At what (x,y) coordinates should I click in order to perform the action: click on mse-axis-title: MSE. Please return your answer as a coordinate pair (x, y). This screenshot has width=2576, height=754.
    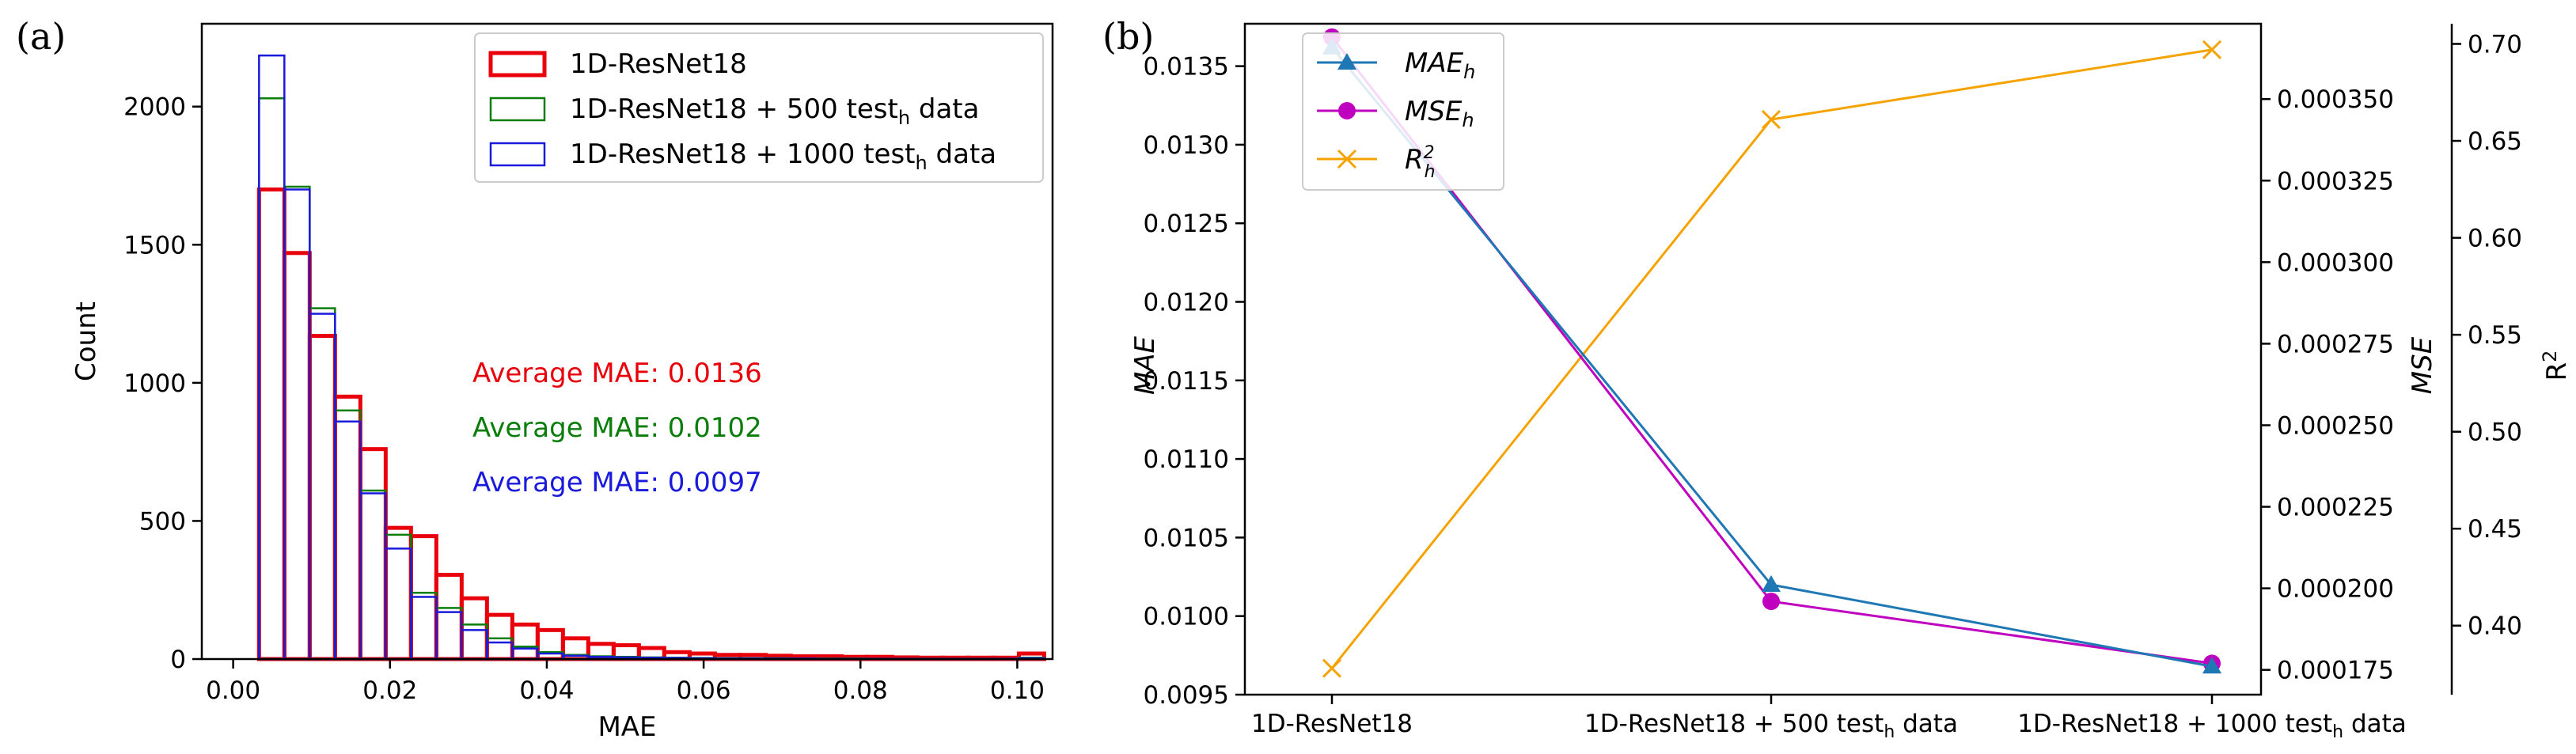
    Looking at the image, I should click on (2422, 365).